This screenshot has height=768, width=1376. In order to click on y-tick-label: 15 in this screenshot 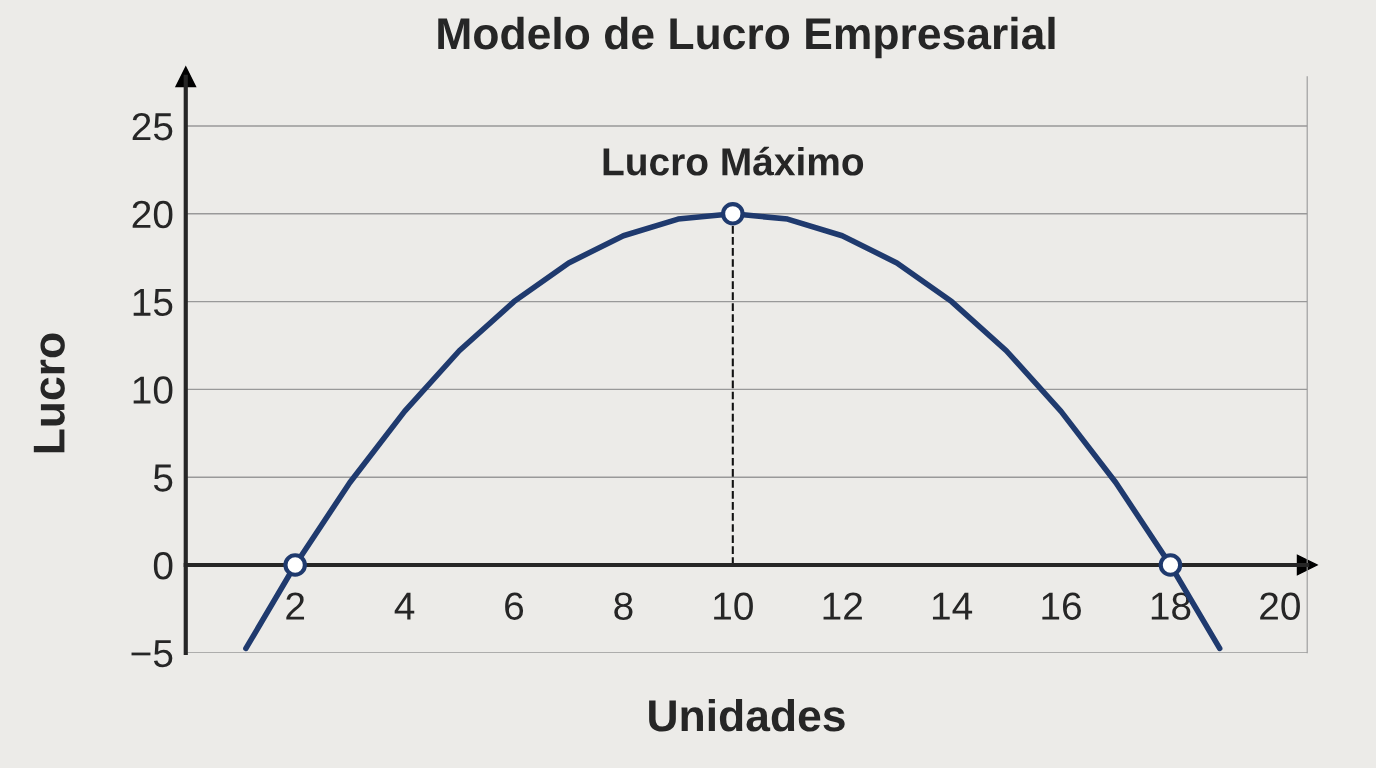, I will do `click(153, 302)`.